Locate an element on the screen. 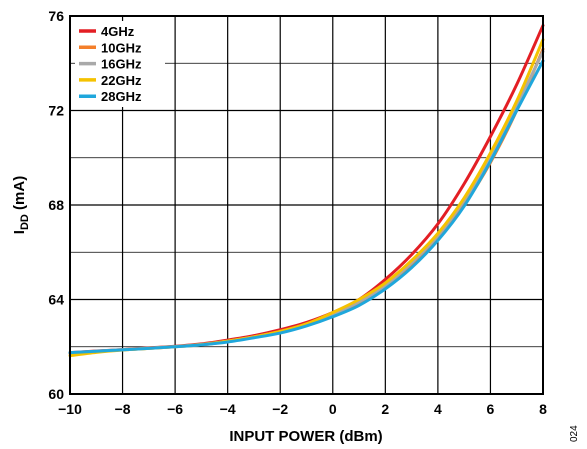 Image resolution: width=587 pixels, height=449 pixels. y-tick-label: 72 is located at coordinates (56, 111).